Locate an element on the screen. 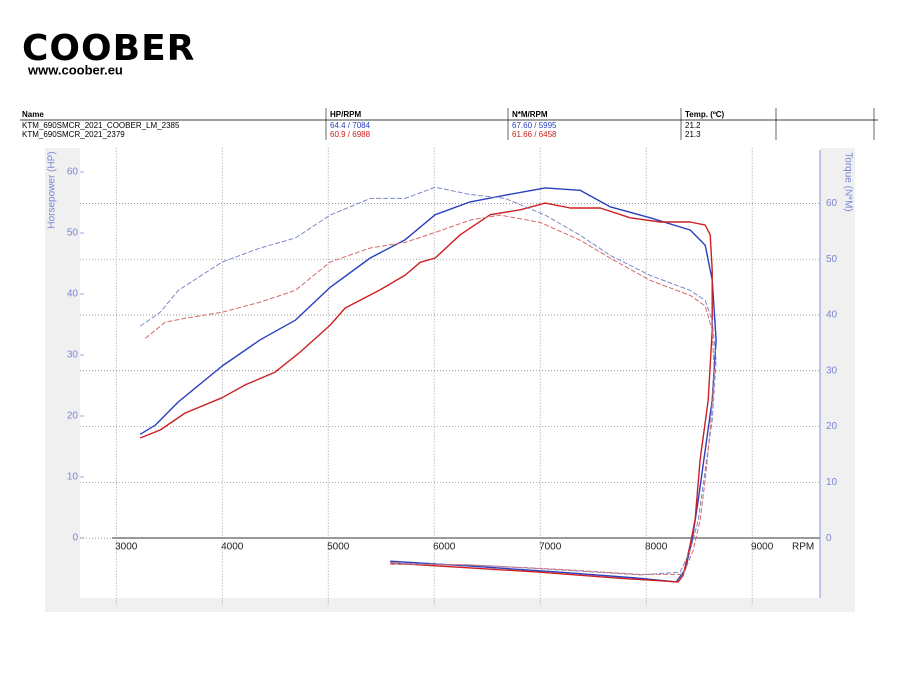 The height and width of the screenshot is (680, 900). table-cell: 21.2 is located at coordinates (693, 125).